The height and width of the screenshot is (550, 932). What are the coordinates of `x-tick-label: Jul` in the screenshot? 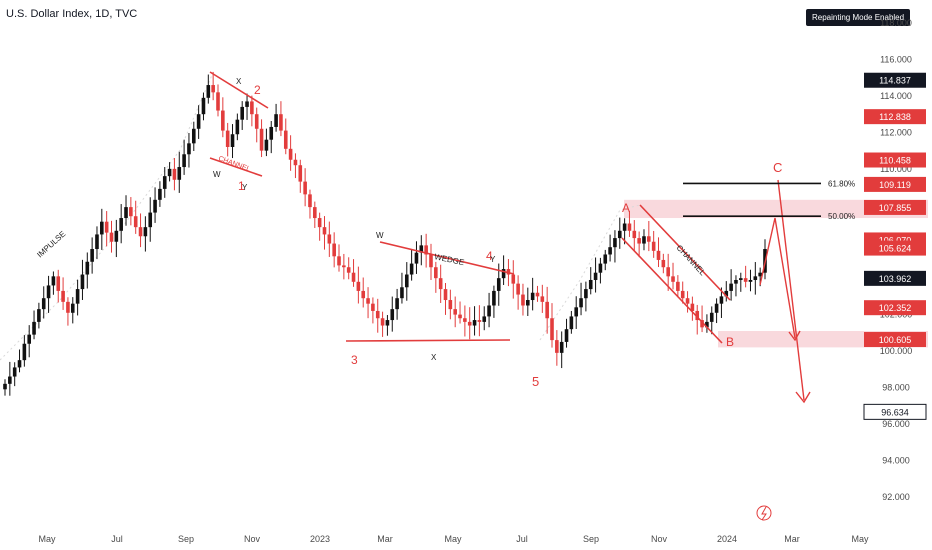 It's located at (117, 539).